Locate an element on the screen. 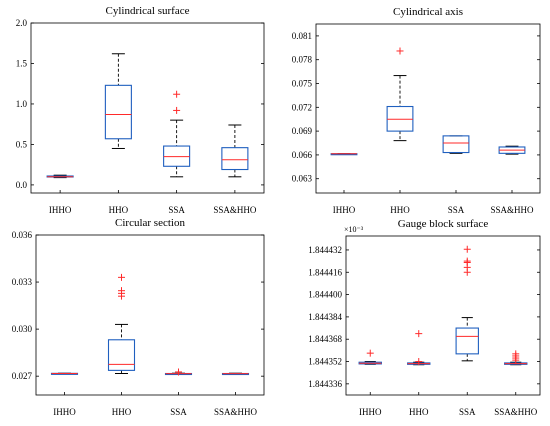 The height and width of the screenshot is (426, 550). y-tick-label: 1.844368 is located at coordinates (325, 339).